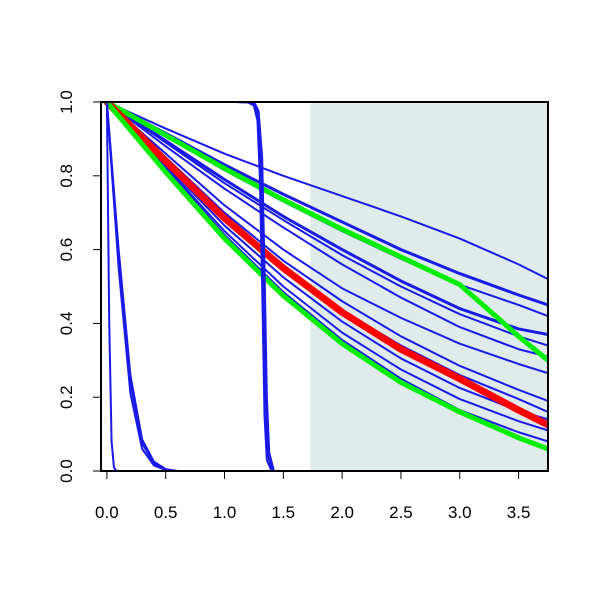 Image resolution: width=600 pixels, height=600 pixels. Describe the element at coordinates (519, 512) in the screenshot. I see `x-tick-label: 3.5` at that location.